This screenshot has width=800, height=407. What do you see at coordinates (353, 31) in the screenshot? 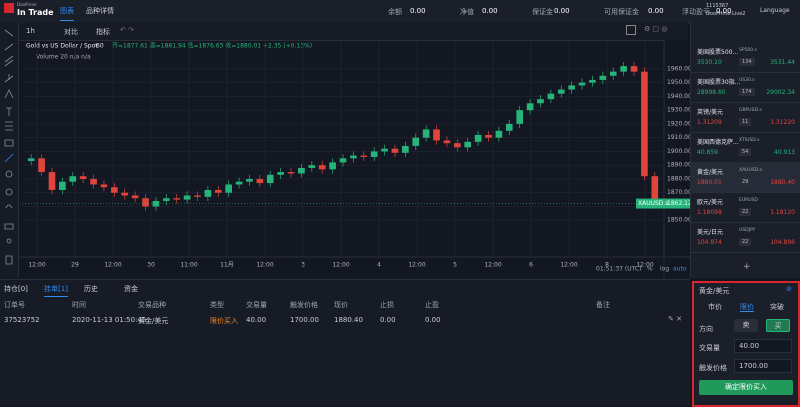
I see `chart-toolbar: 1h 对比 指标 ↶ ↷ ⚙ ▢ ◎` at bounding box center [353, 31].